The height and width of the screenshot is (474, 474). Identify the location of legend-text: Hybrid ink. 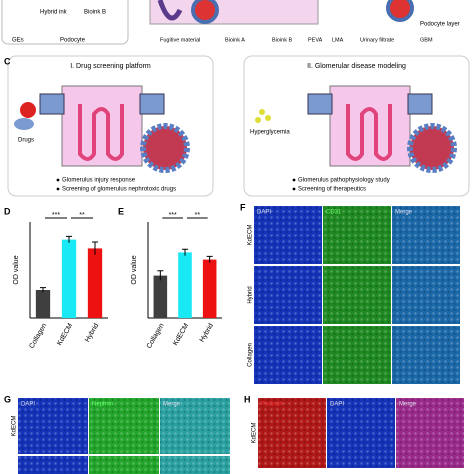
(54, 13).